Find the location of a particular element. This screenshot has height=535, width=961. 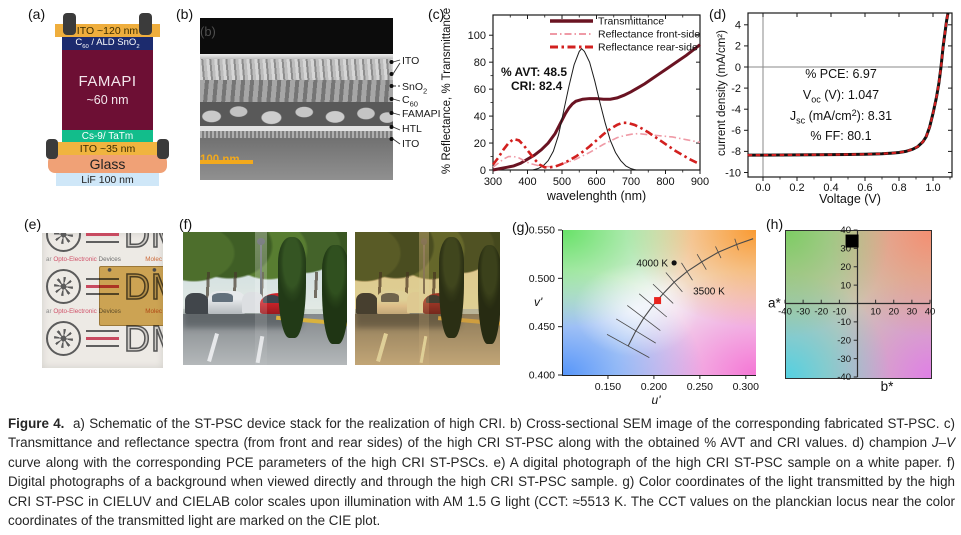

svg-text: HTL is located at coordinates (412, 129).